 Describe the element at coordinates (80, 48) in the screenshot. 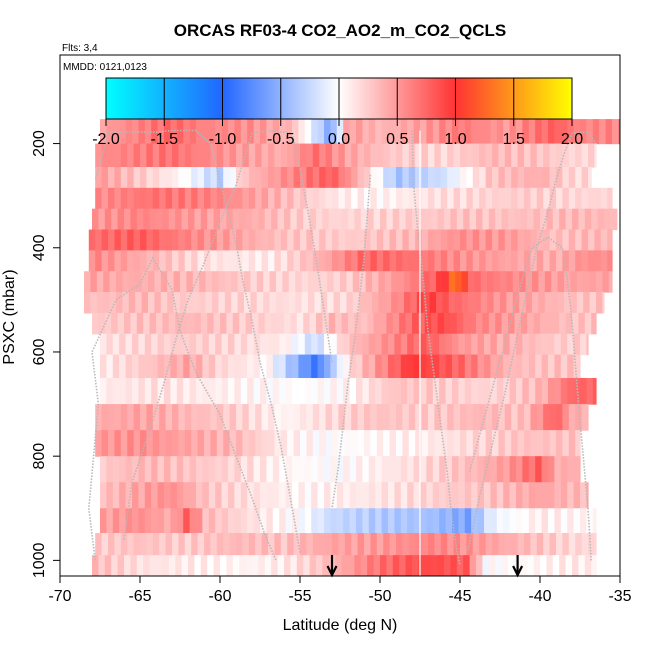

I see `flights-label: Flts: 3,4` at that location.